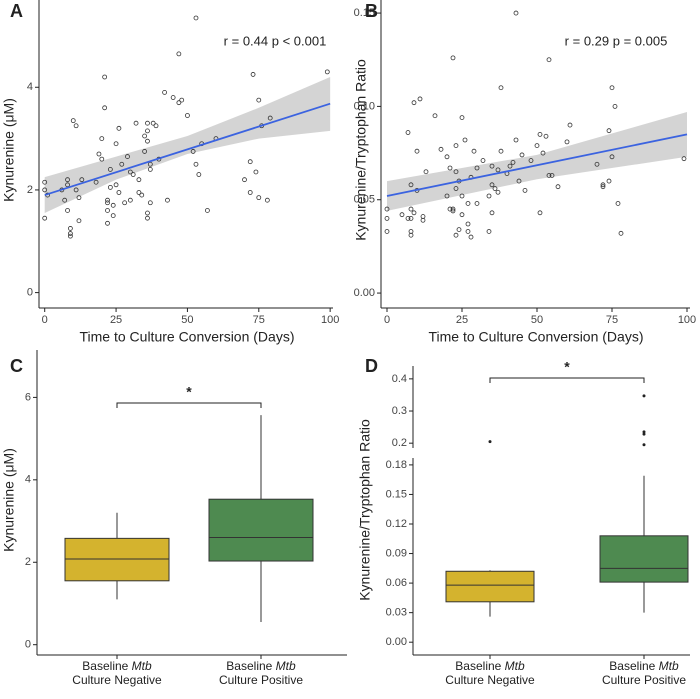 The height and width of the screenshot is (699, 700). Describe the element at coordinates (399, 443) in the screenshot. I see `y-tick-label: 0.2` at that location.